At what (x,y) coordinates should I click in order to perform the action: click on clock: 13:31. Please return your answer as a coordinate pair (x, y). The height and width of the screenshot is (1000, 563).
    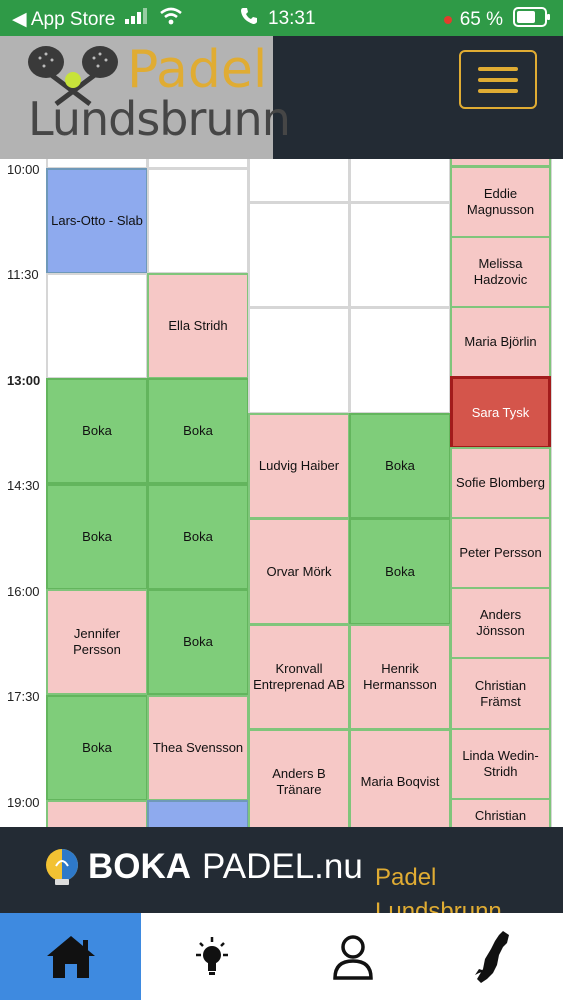
    Looking at the image, I should click on (278, 19).